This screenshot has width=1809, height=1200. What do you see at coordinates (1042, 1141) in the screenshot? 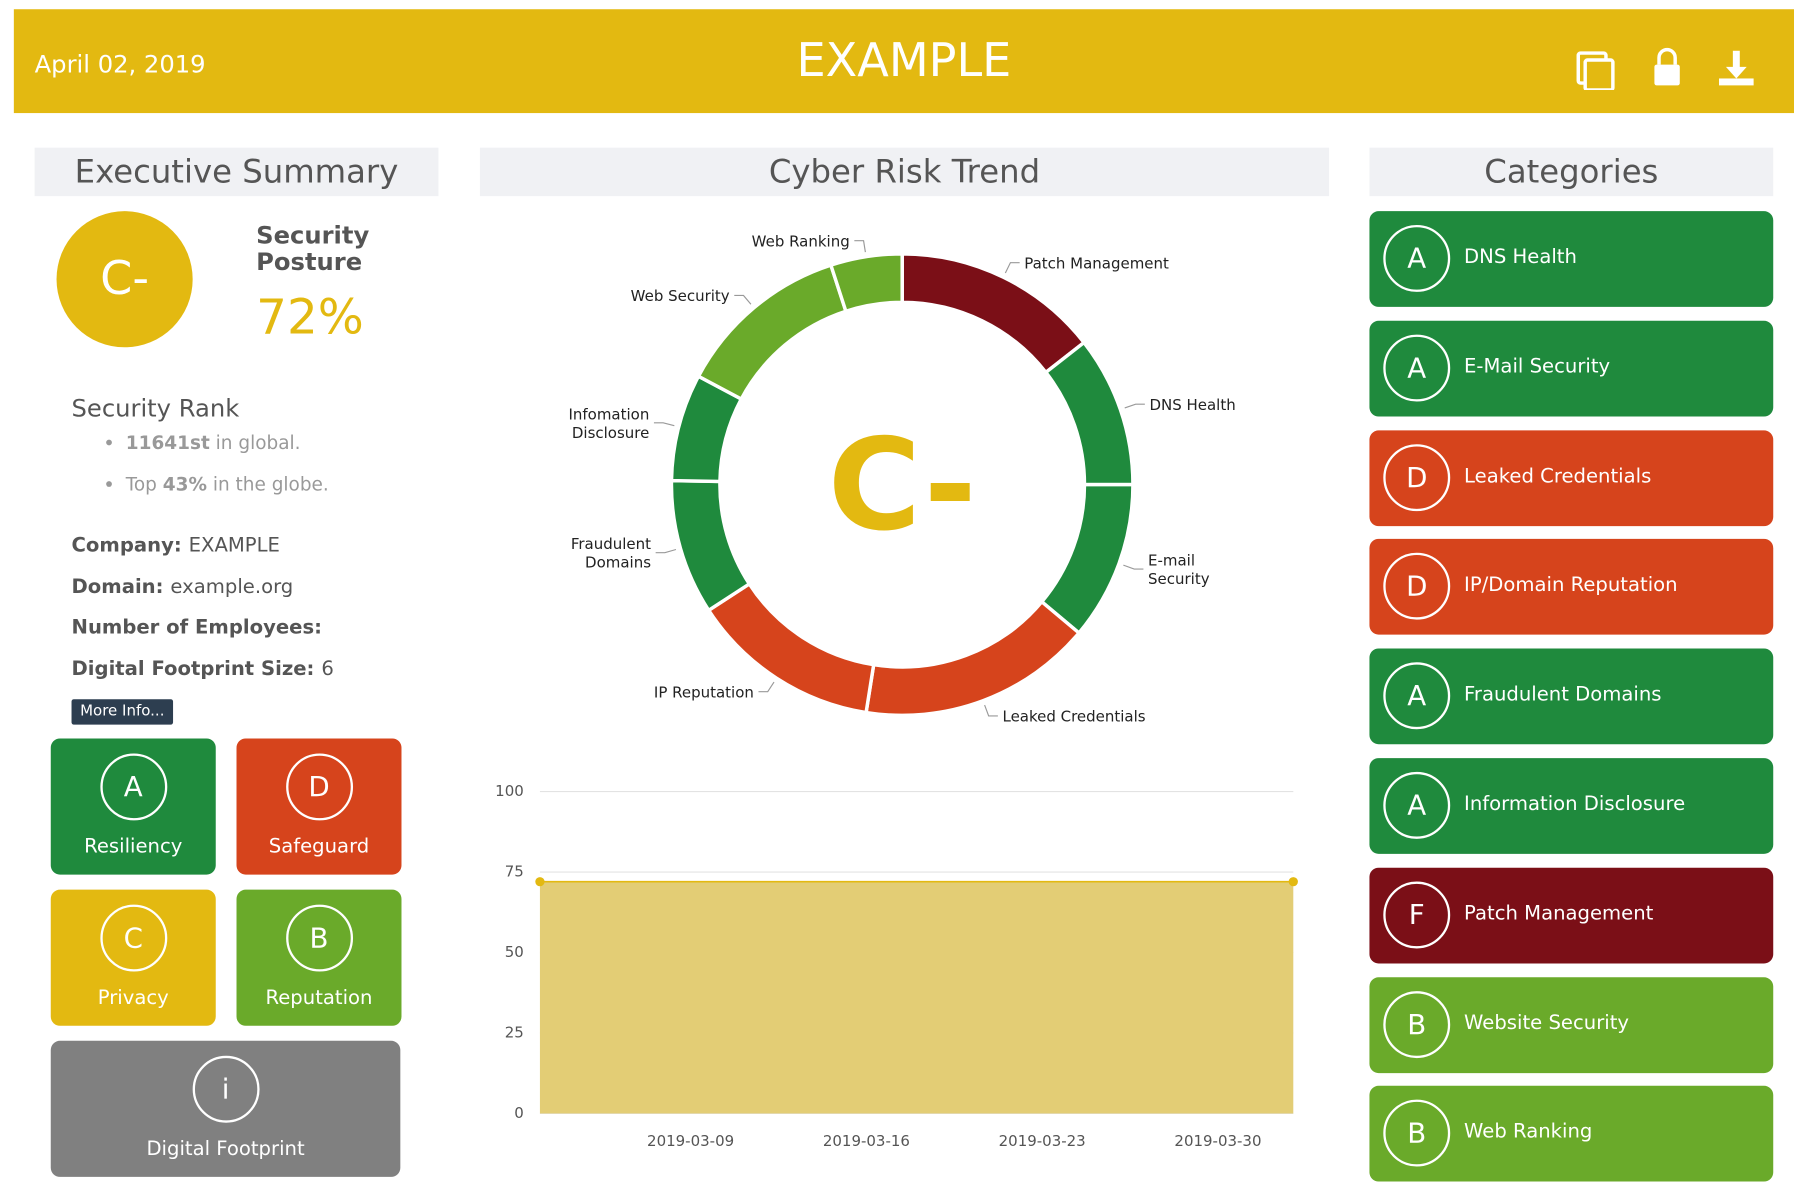
I see `x-tick-label: 2019-03-23` at bounding box center [1042, 1141].